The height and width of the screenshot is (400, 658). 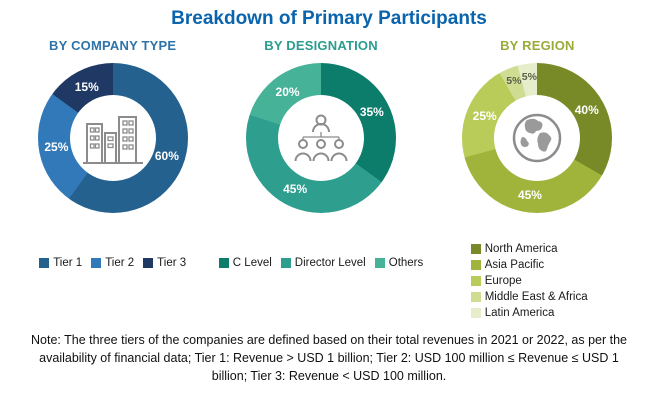 I want to click on legend-item: Others, so click(x=399, y=263).